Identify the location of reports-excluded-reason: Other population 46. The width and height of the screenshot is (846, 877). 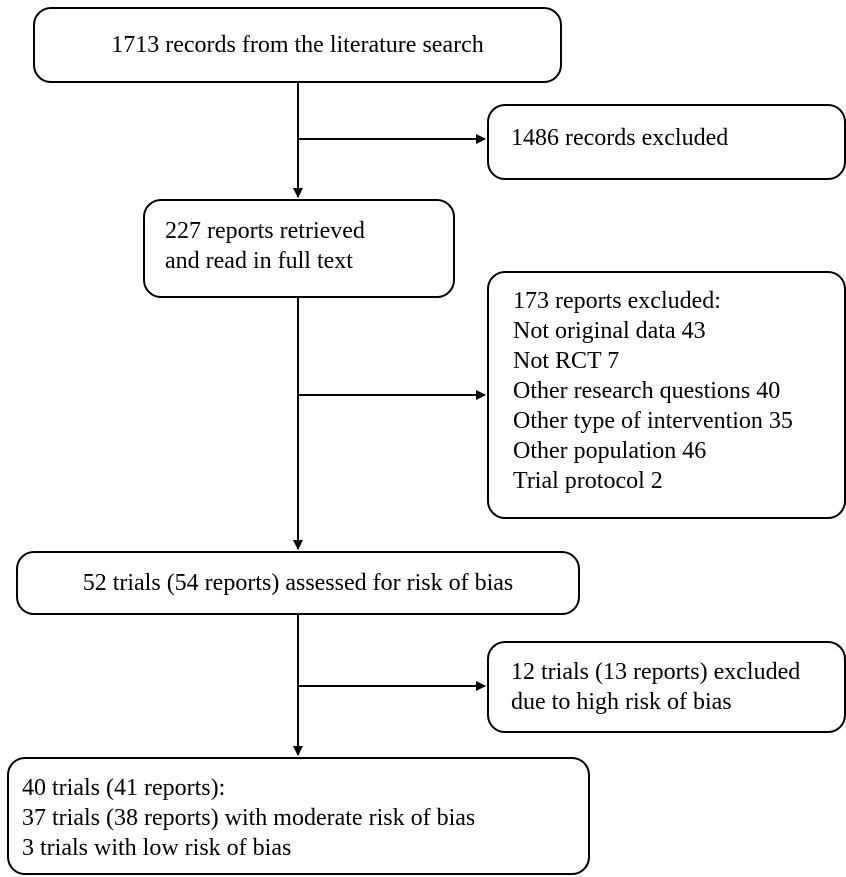
(610, 451).